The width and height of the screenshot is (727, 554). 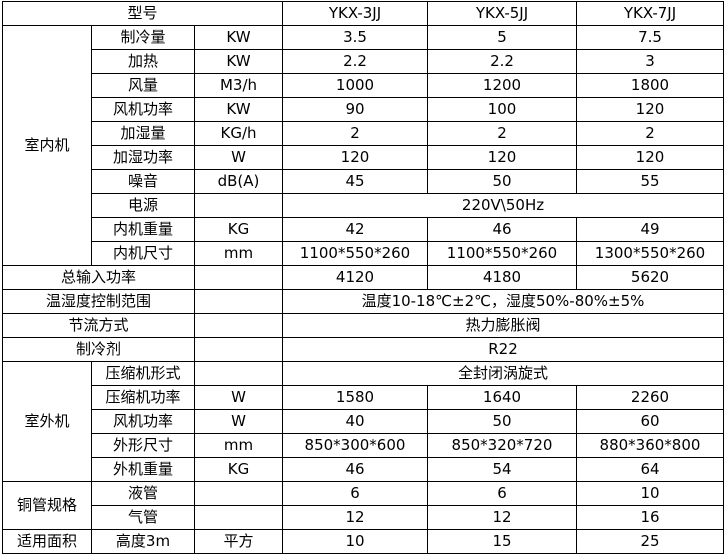 I want to click on value-cell: 25, so click(x=650, y=541).